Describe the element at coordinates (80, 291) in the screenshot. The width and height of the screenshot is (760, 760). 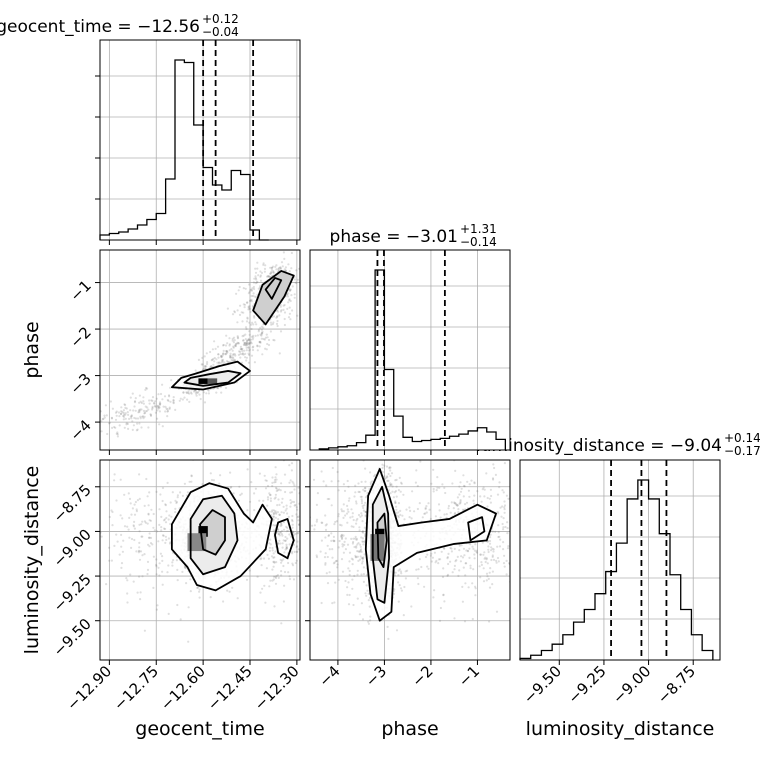
I see `y-tick-label: −1` at that location.